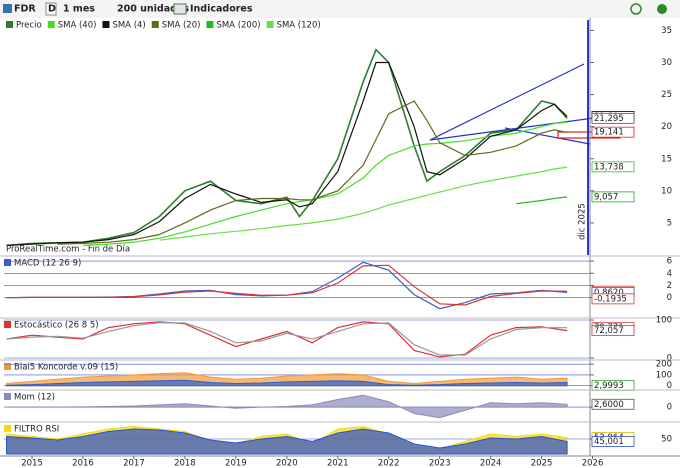  I want to click on x-tick-label: 2017, so click(134, 463).